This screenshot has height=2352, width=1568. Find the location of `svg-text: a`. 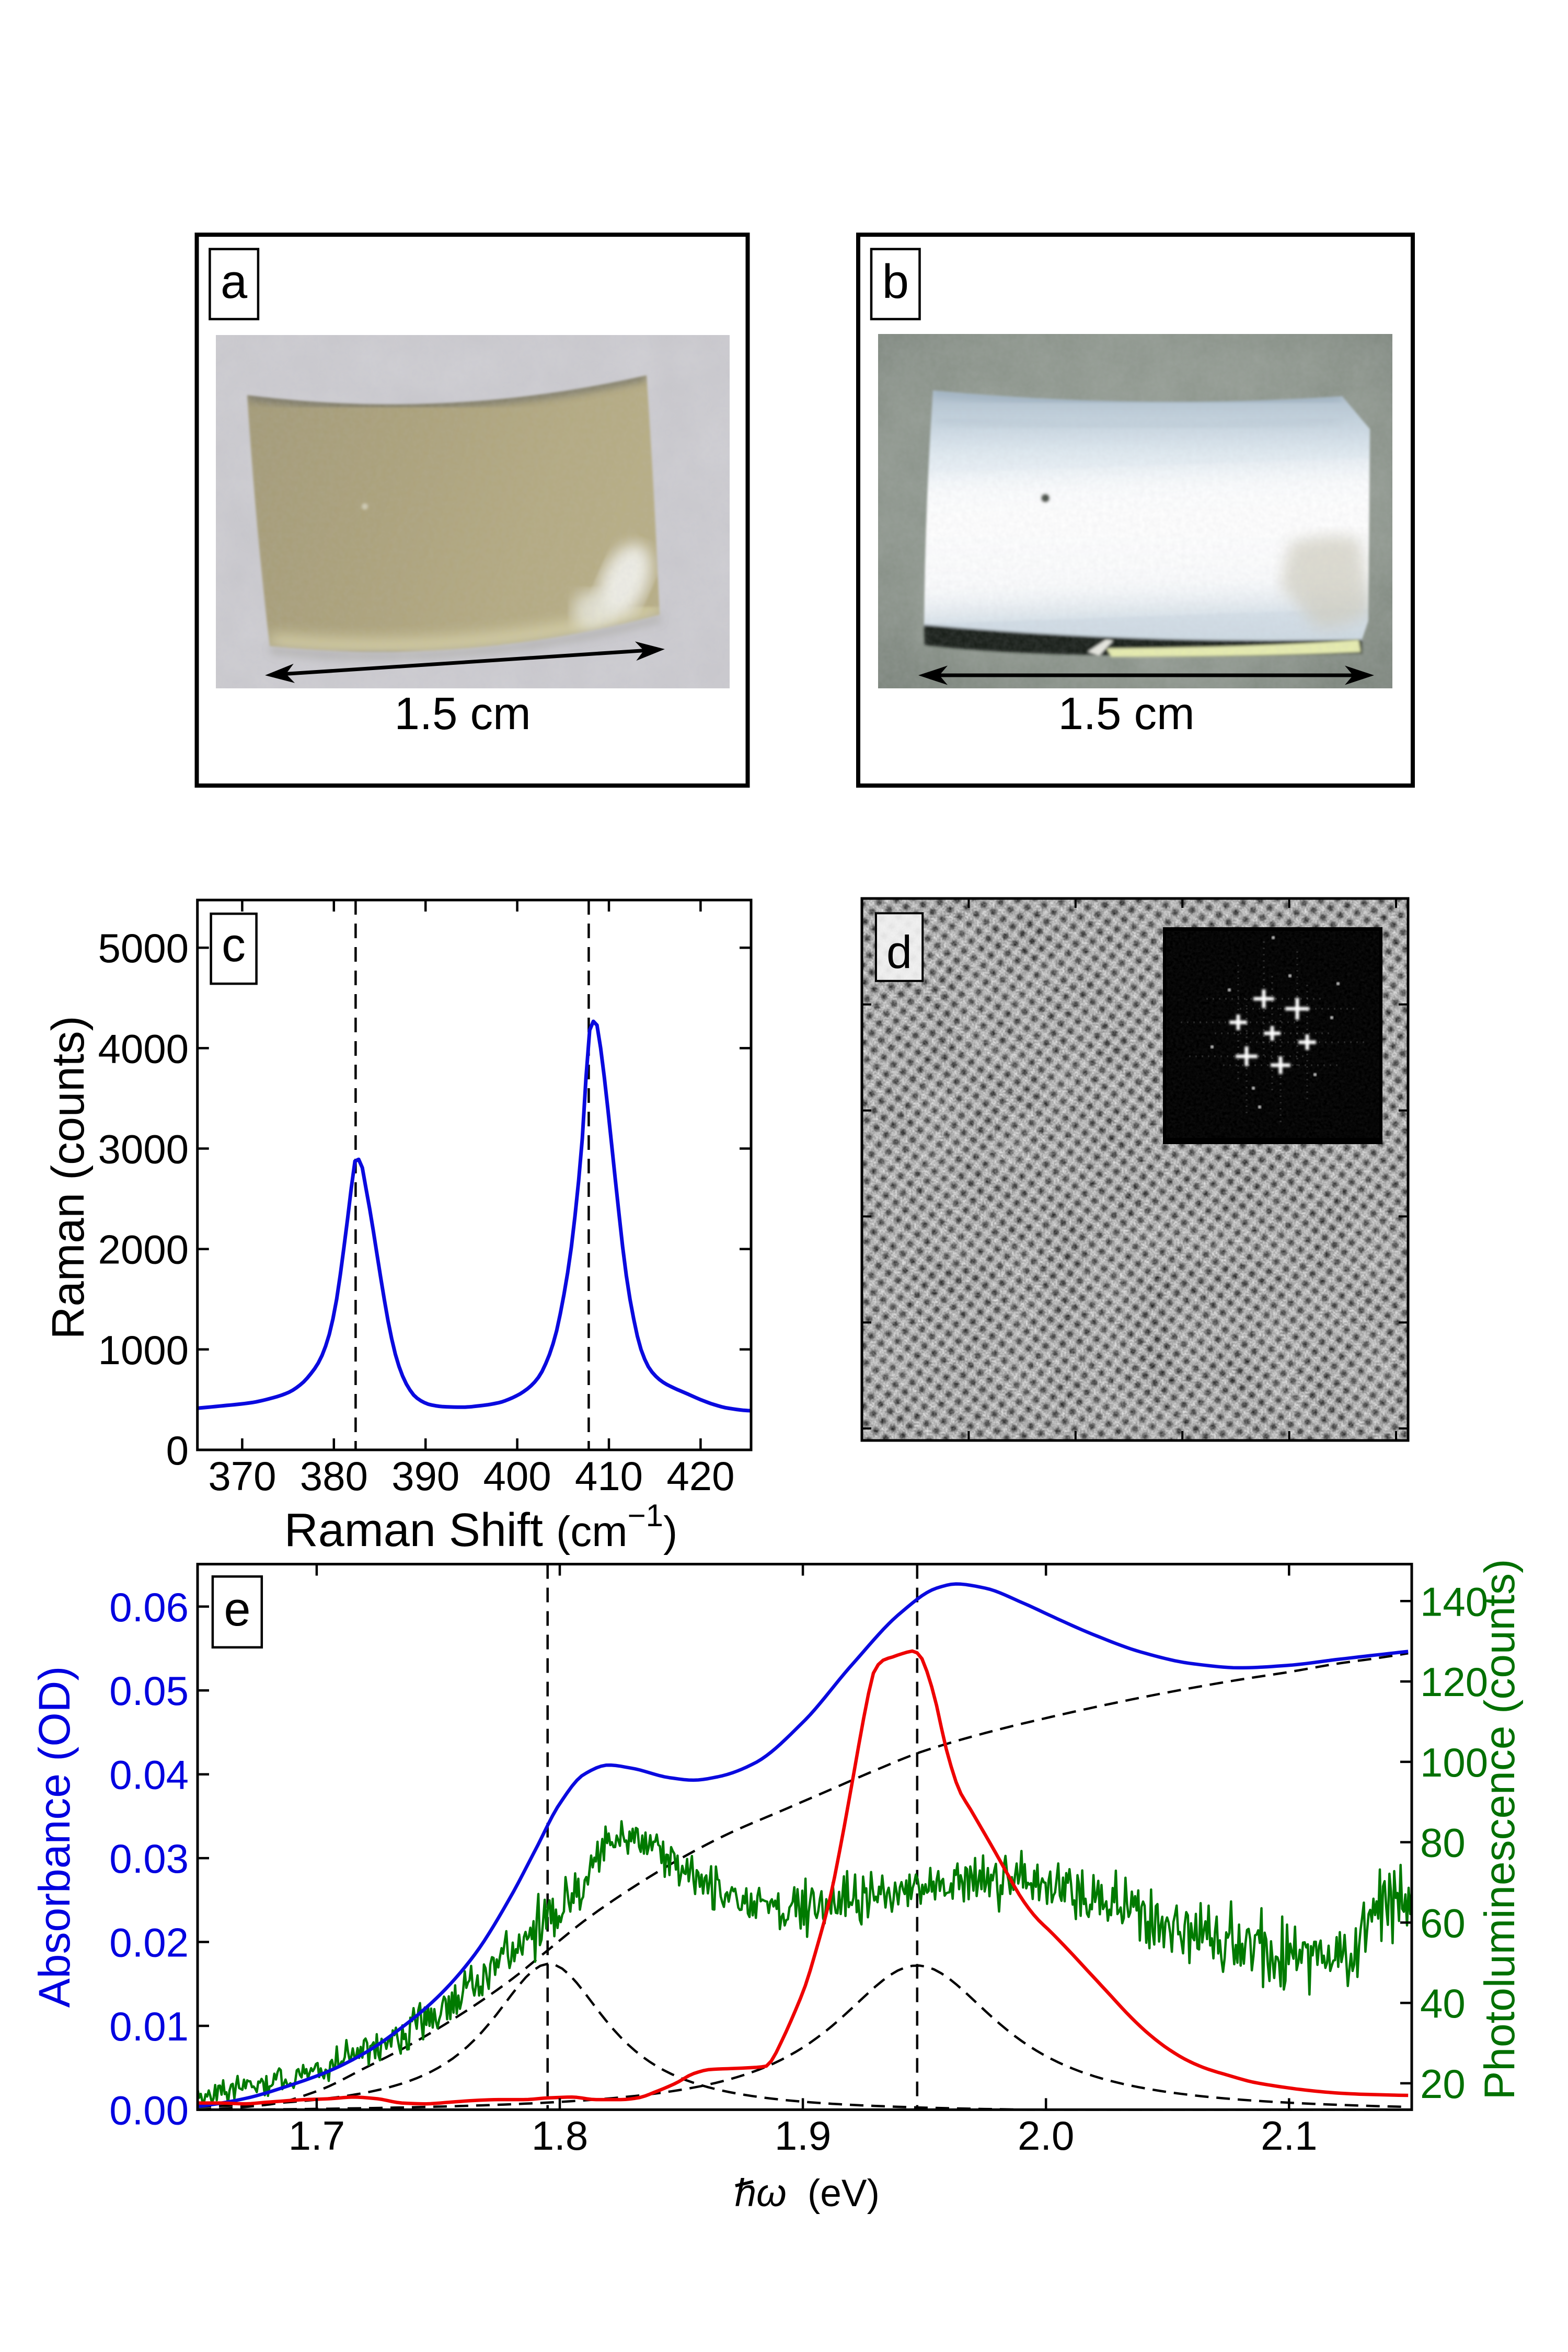

svg-text: a is located at coordinates (234, 281).